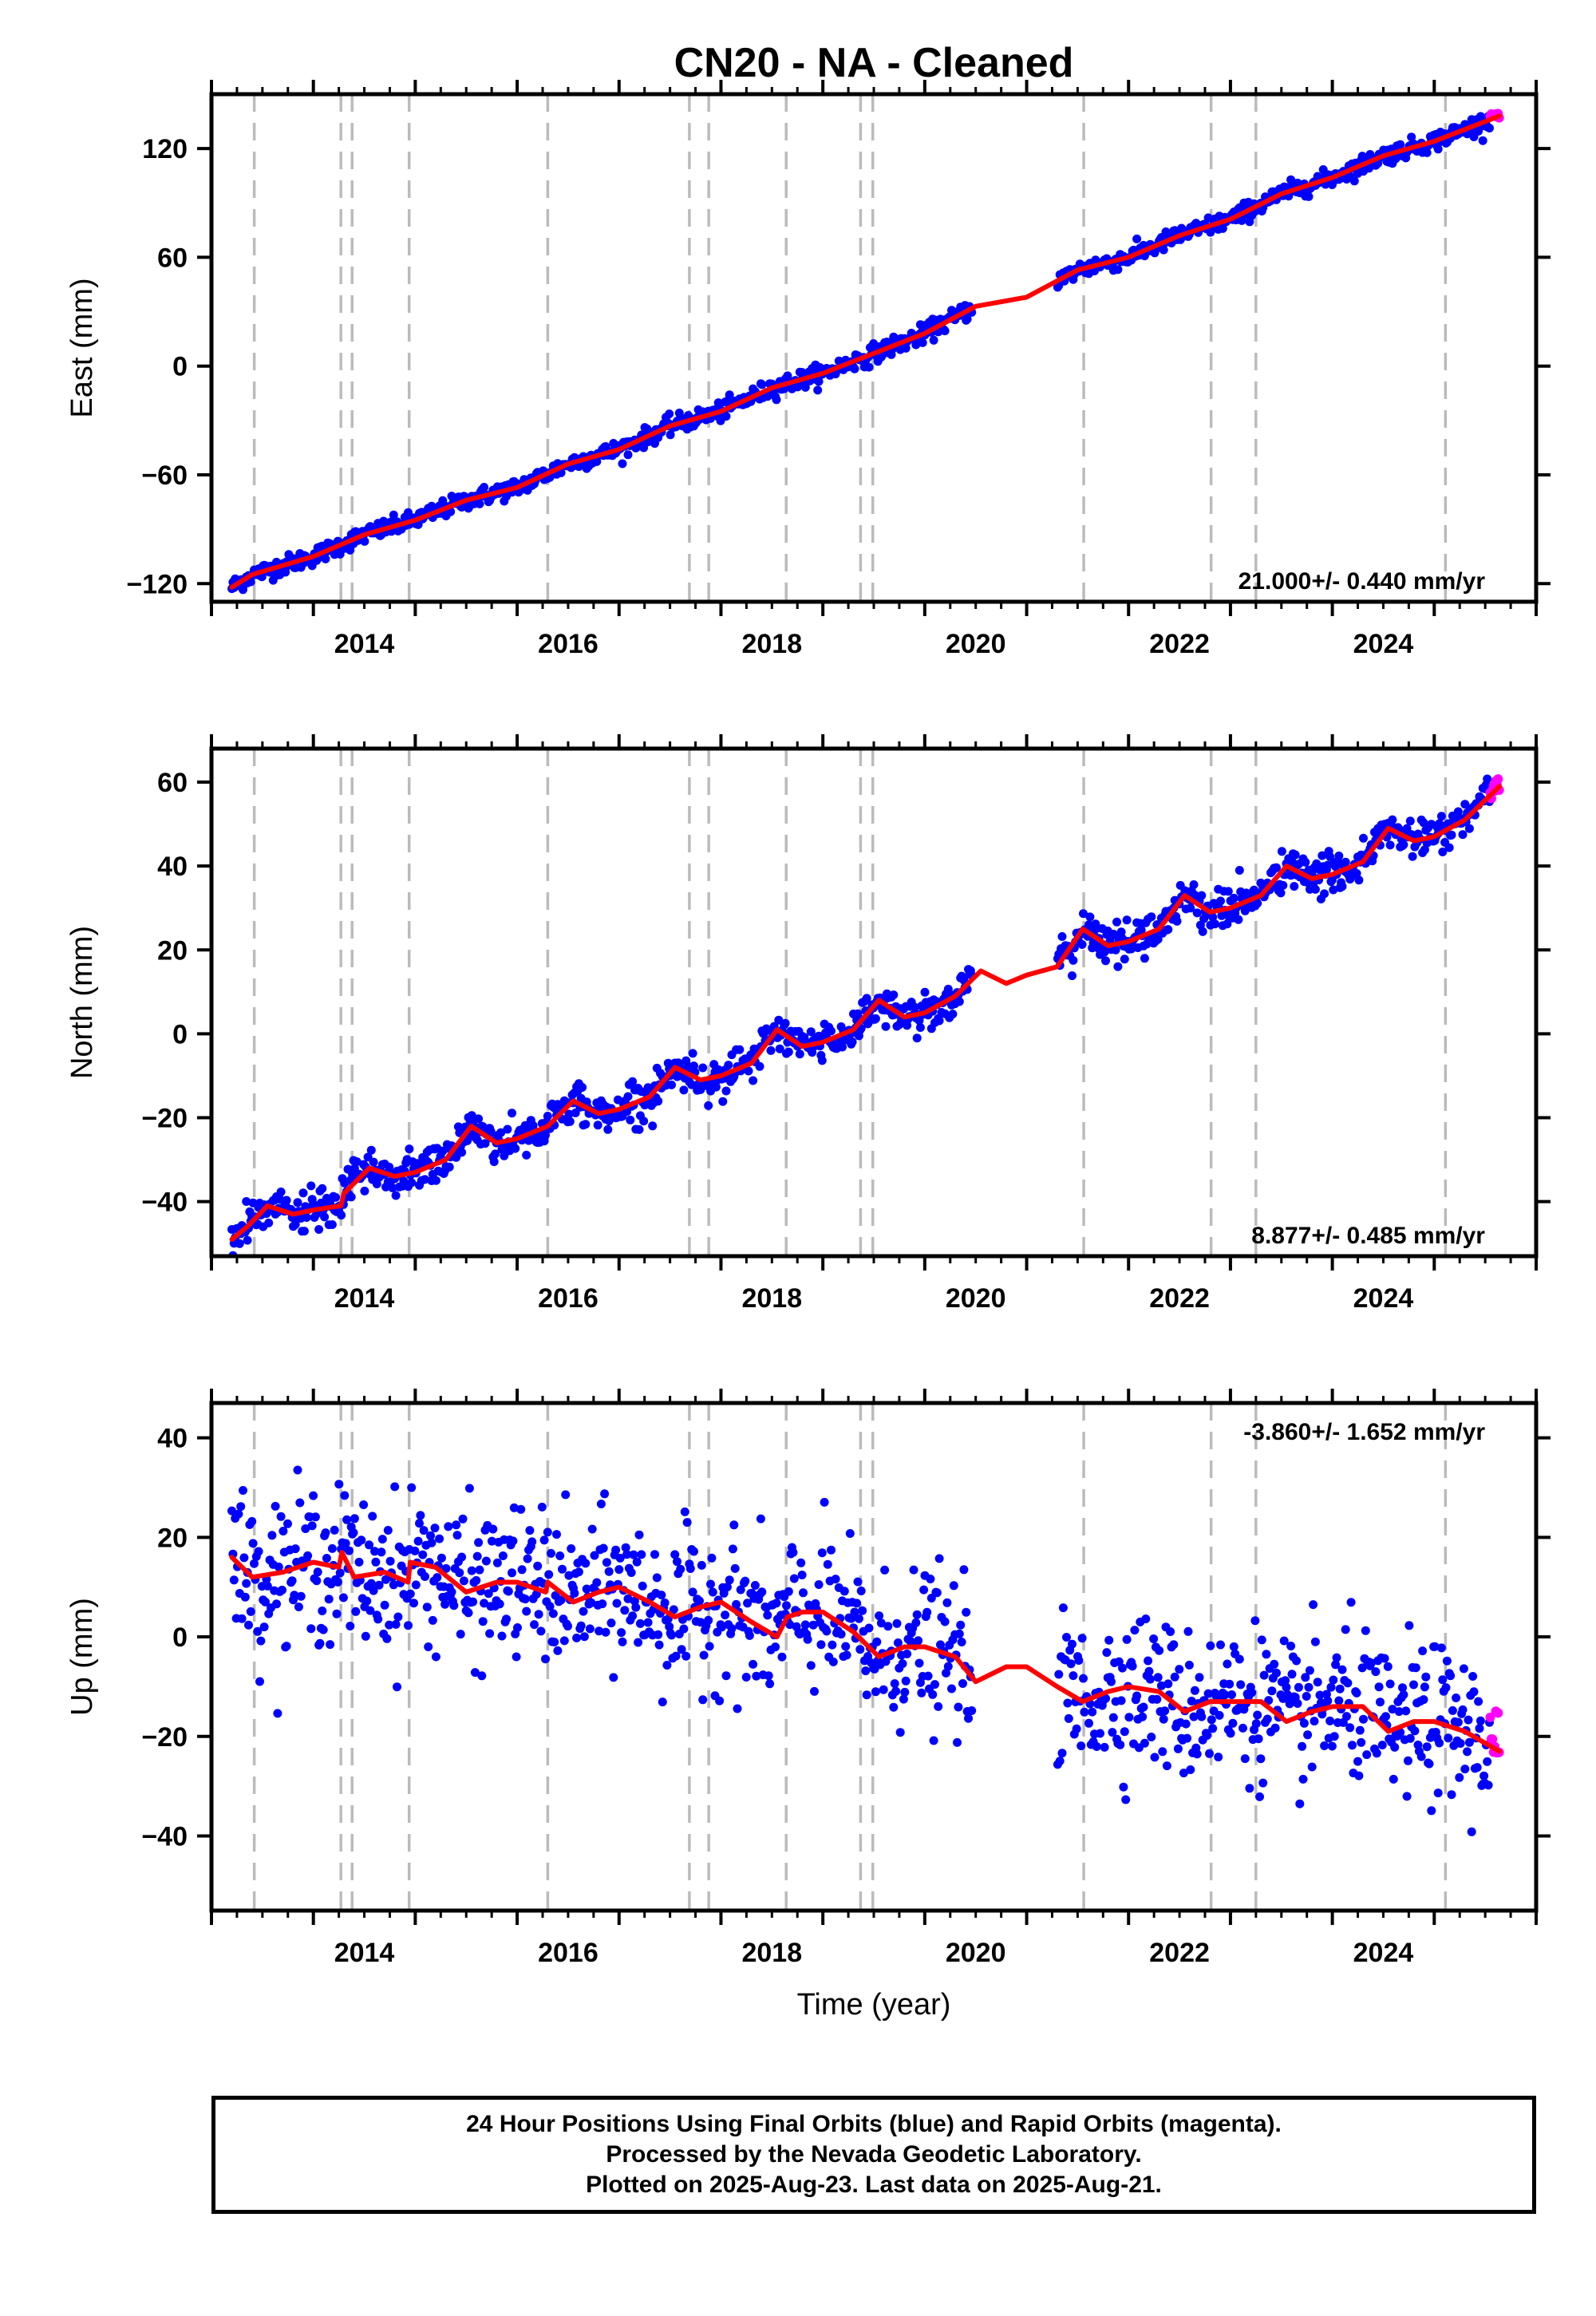 This screenshot has width=1596, height=2316. What do you see at coordinates (1368, 1236) in the screenshot?
I see `rate-label: 8.877+/- 0.485 mm/yr` at bounding box center [1368, 1236].